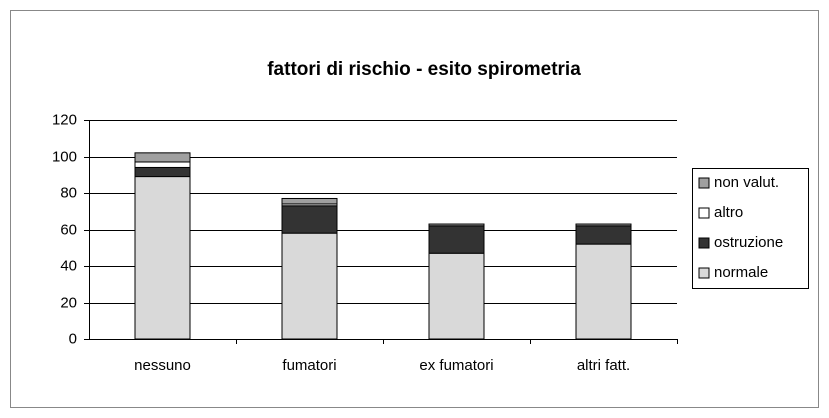 The width and height of the screenshot is (829, 418). What do you see at coordinates (750, 228) in the screenshot?
I see `legend-box` at bounding box center [750, 228].